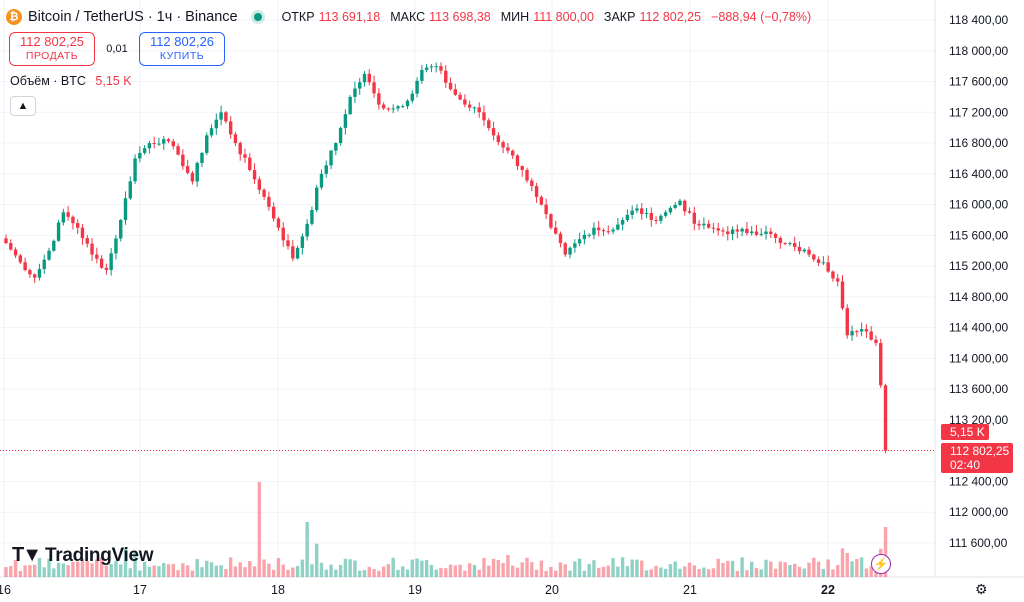  What do you see at coordinates (881, 564) in the screenshot?
I see `lightning-icon: ⚡` at bounding box center [881, 564].